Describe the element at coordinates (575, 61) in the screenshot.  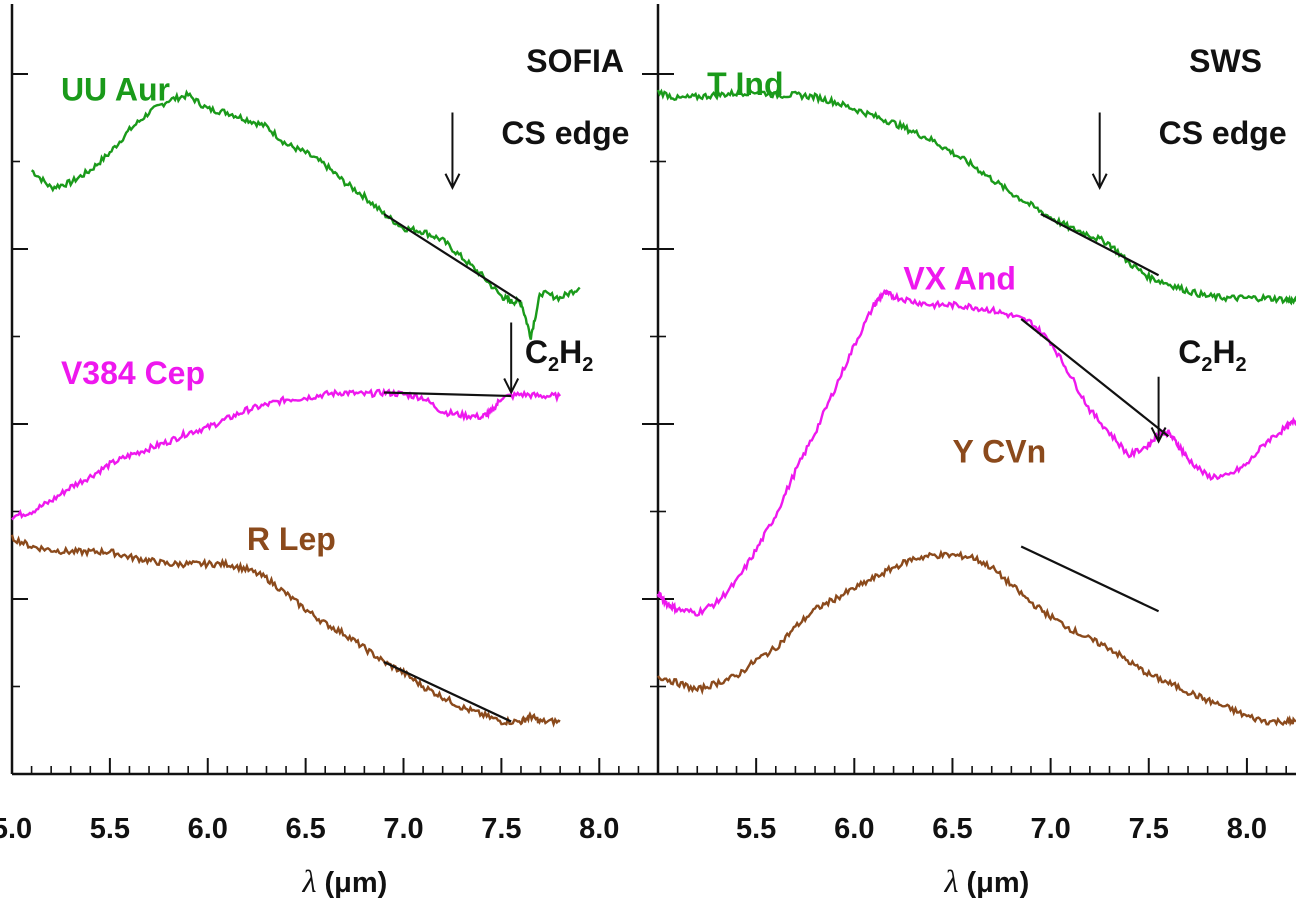
I see `panel-label: SOFIA` at that location.